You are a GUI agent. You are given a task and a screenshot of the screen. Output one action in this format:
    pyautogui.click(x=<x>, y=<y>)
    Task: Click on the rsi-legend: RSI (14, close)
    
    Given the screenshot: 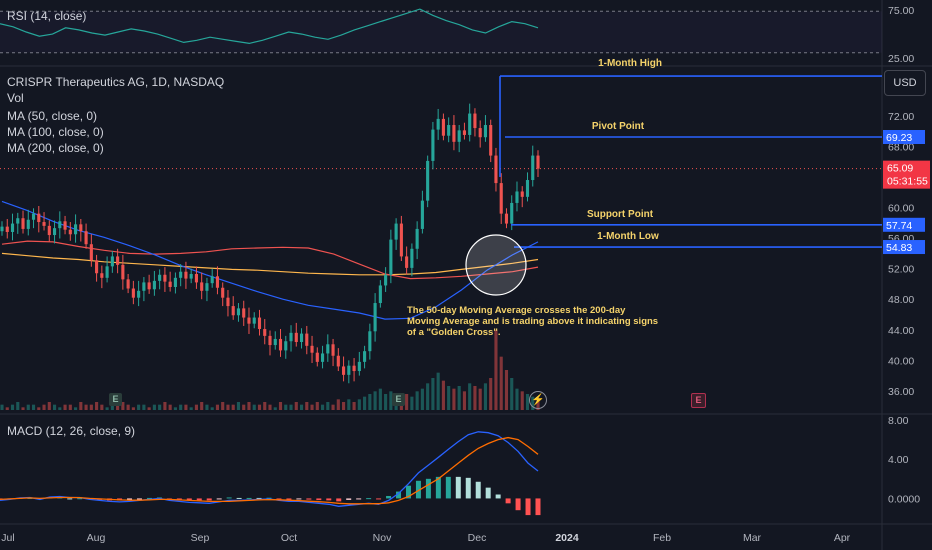 What is the action you would take?
    pyautogui.click(x=47, y=16)
    